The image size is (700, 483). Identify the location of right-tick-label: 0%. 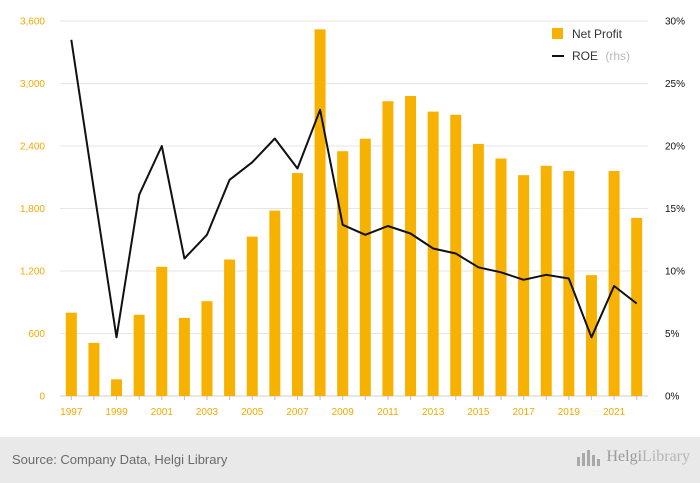
(672, 397).